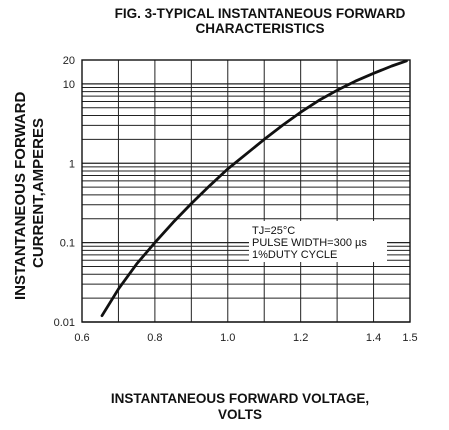  Describe the element at coordinates (309, 243) in the screenshot. I see `annotation-line-2: PULSE WIDTH=300 µs` at that location.